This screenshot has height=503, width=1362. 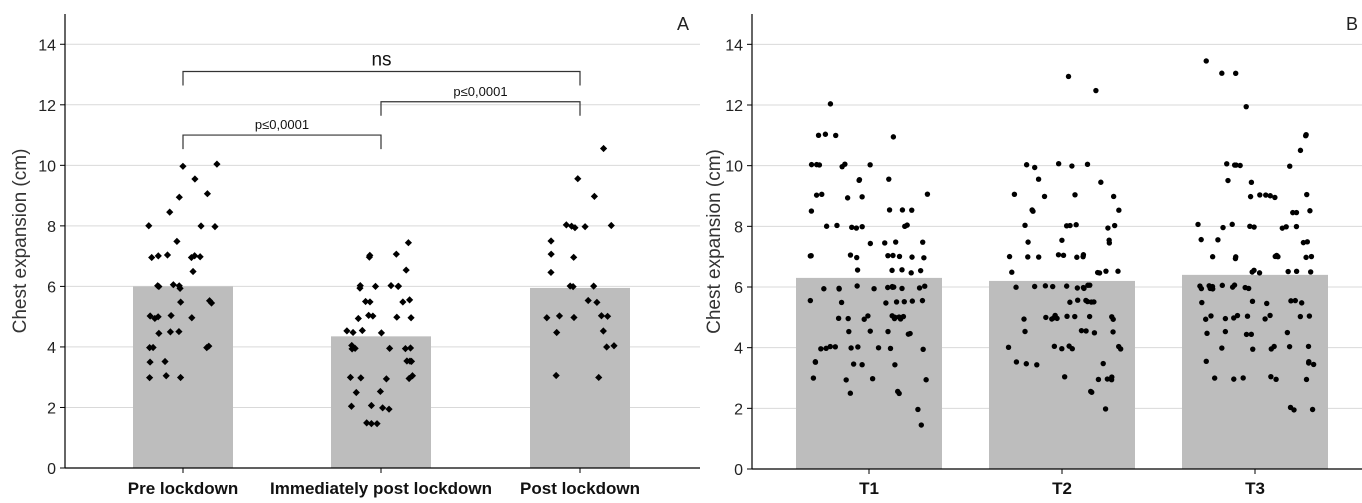 I want to click on x-category-label: Pre lockdown, so click(x=183, y=488).